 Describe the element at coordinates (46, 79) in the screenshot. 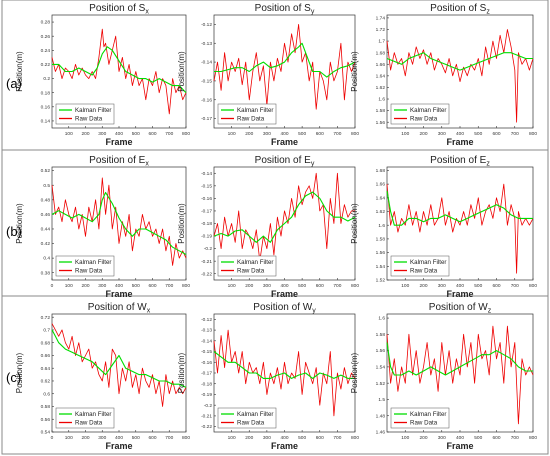

I see `y-tick-label: 0.2` at that location.